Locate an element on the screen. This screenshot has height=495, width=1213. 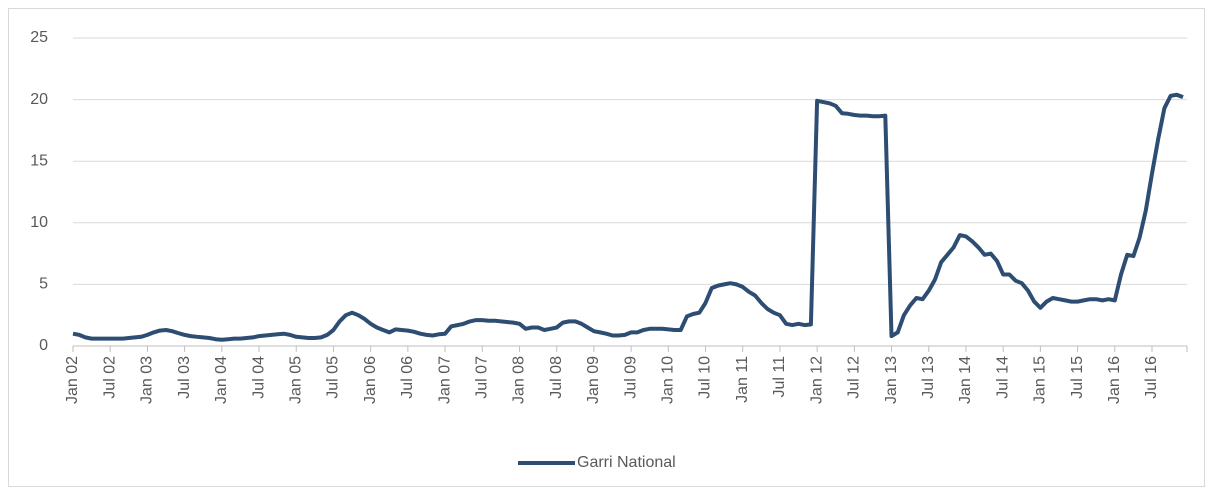
y-tick-label: 10 is located at coordinates (39, 222).